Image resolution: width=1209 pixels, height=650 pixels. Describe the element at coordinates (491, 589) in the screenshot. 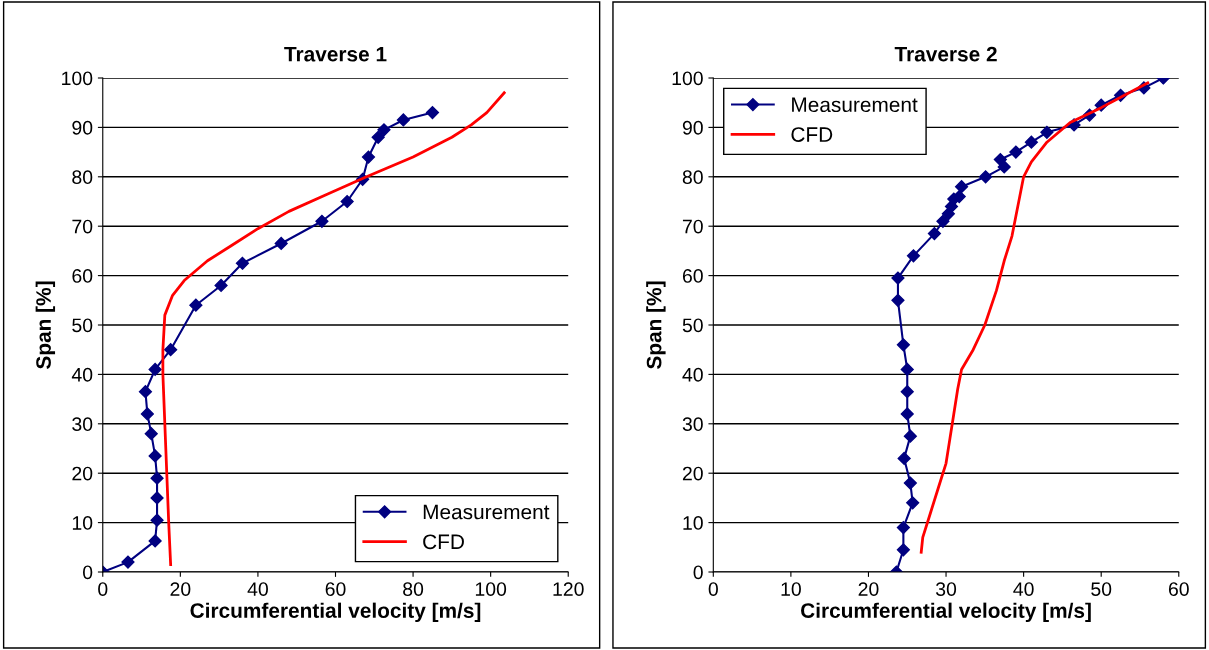

I see `x-tick-label: 100` at that location.